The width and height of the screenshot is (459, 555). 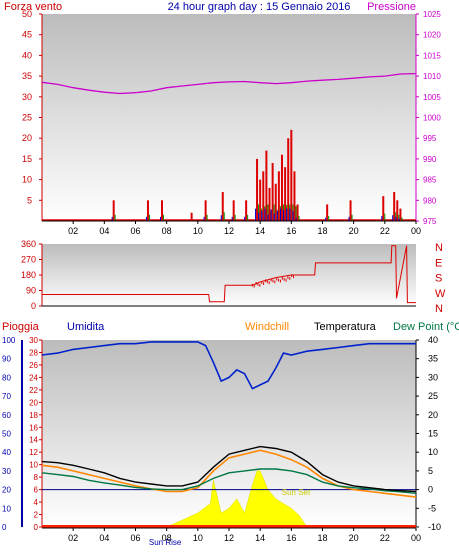 What do you see at coordinates (438, 263) in the screenshot?
I see `compass-label: E` at bounding box center [438, 263].